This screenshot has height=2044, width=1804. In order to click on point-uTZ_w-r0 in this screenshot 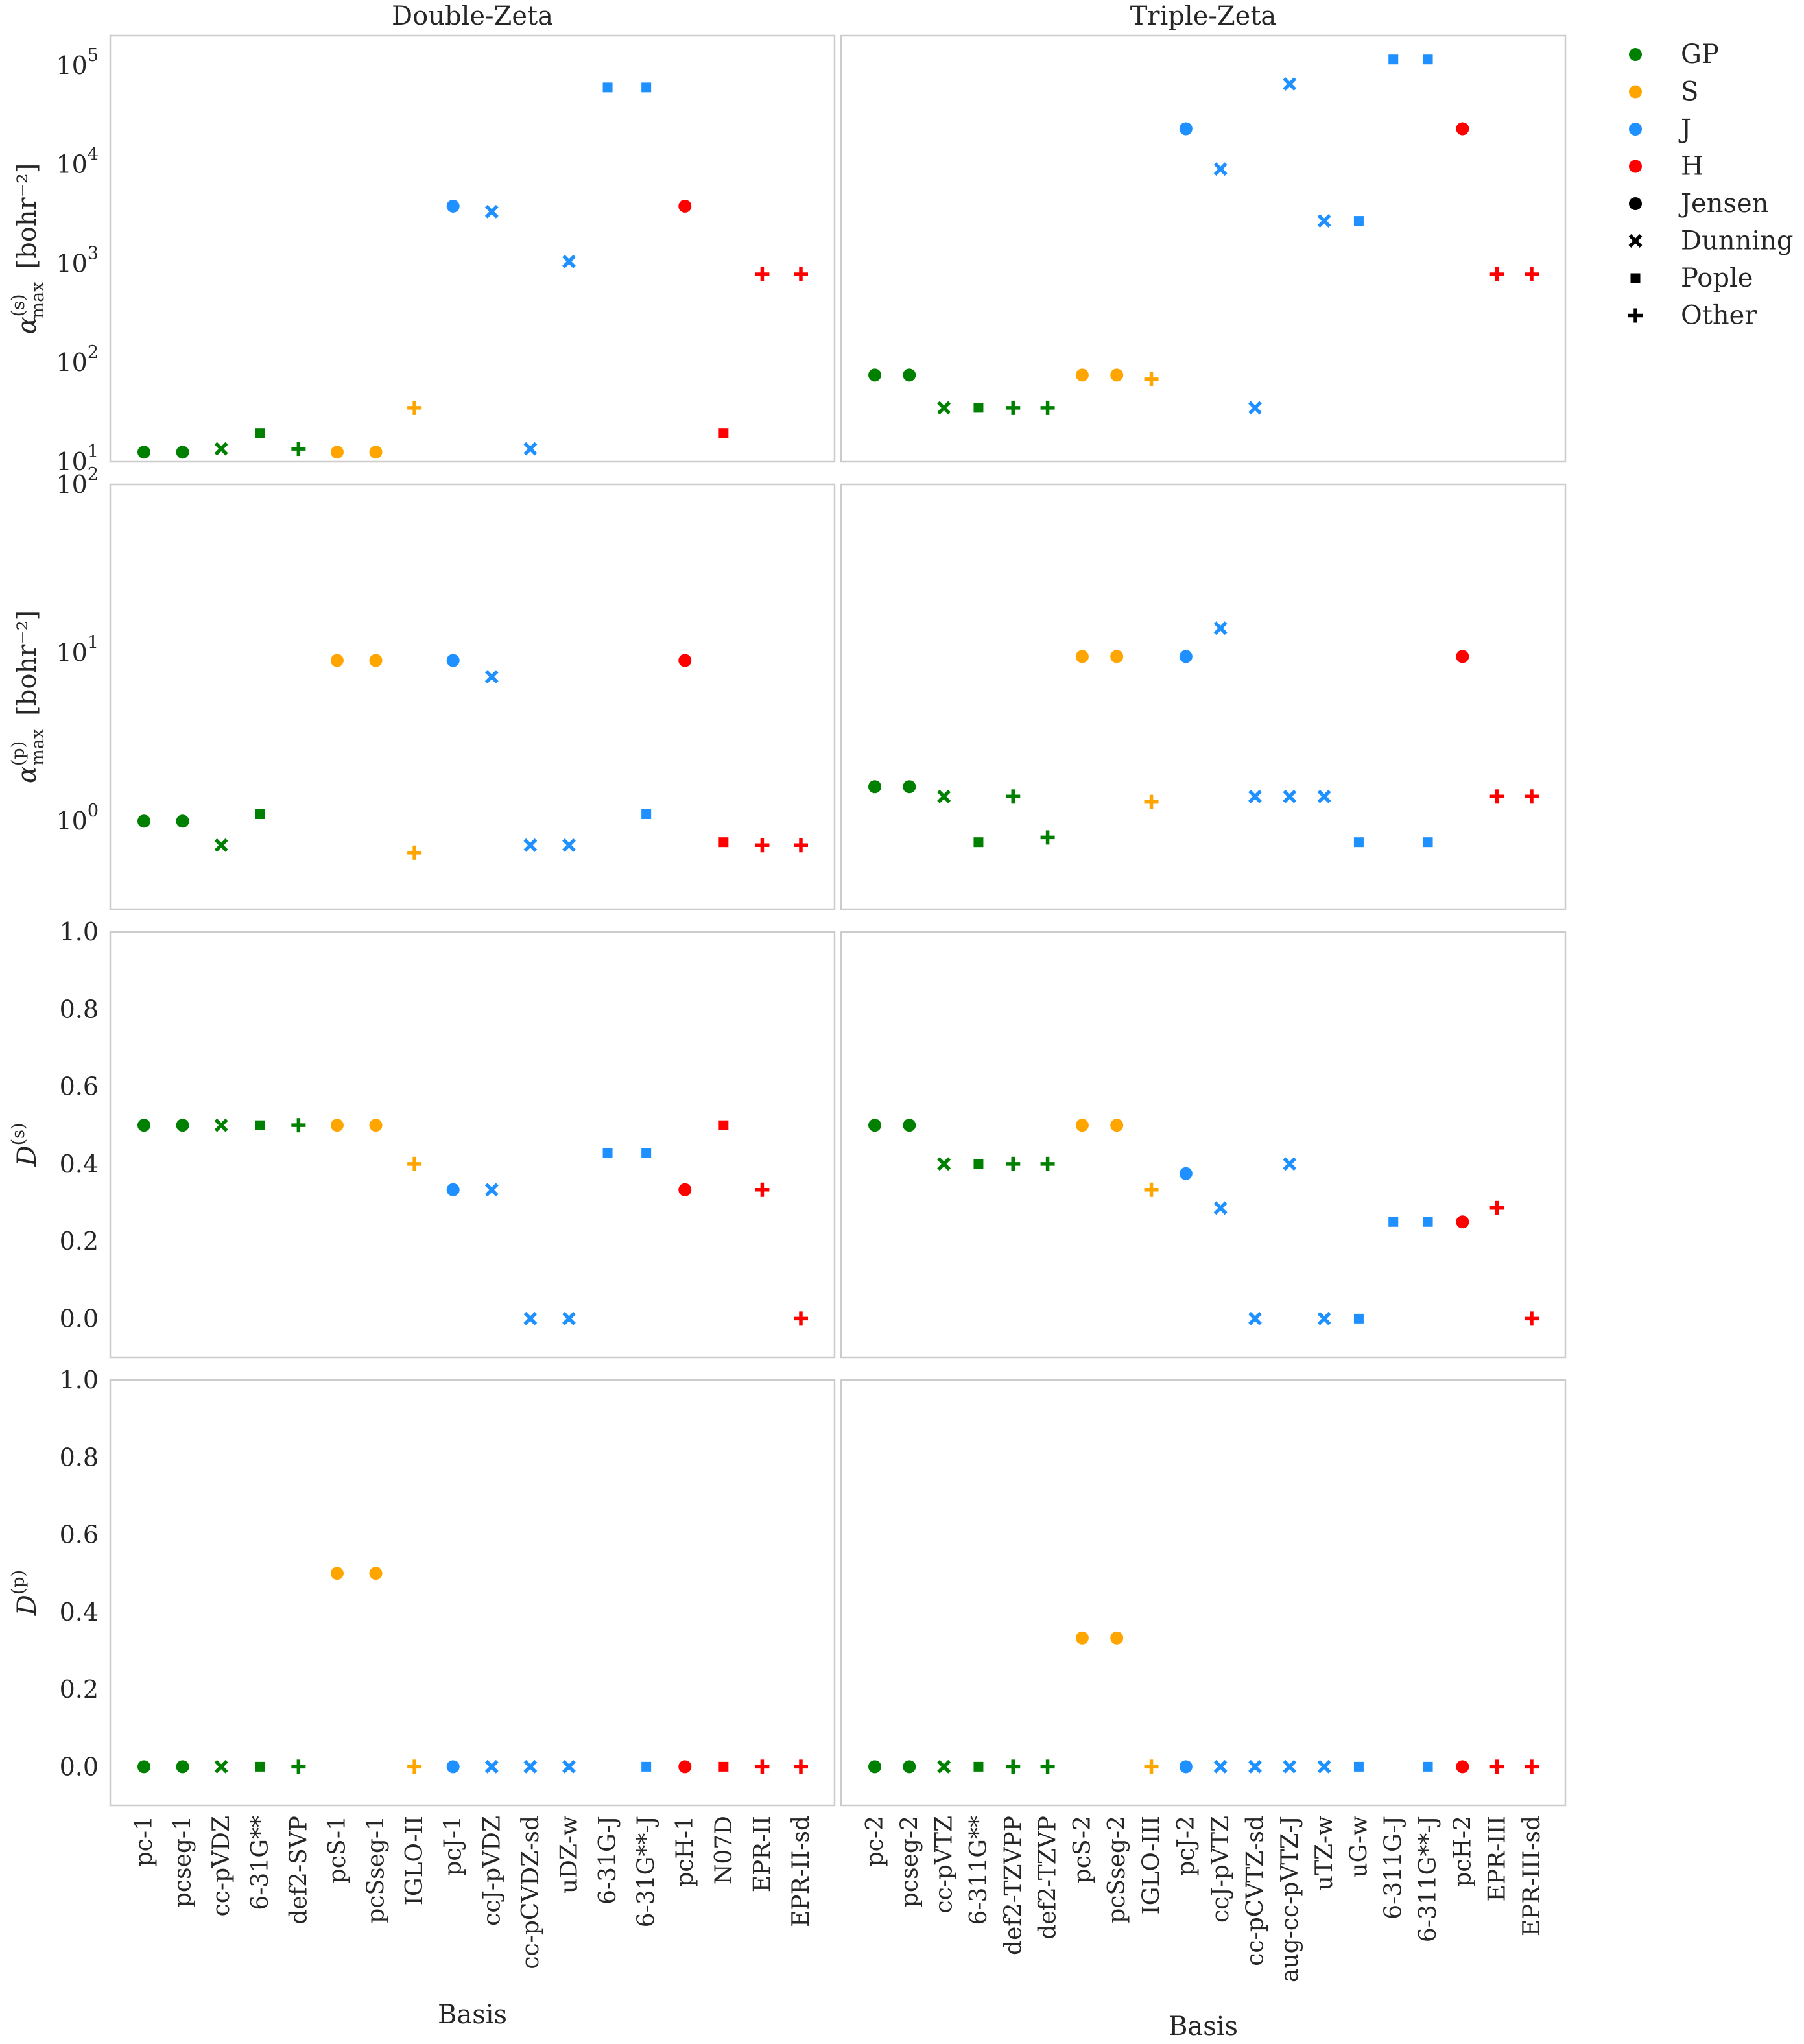, I will do `click(1324, 221)`.